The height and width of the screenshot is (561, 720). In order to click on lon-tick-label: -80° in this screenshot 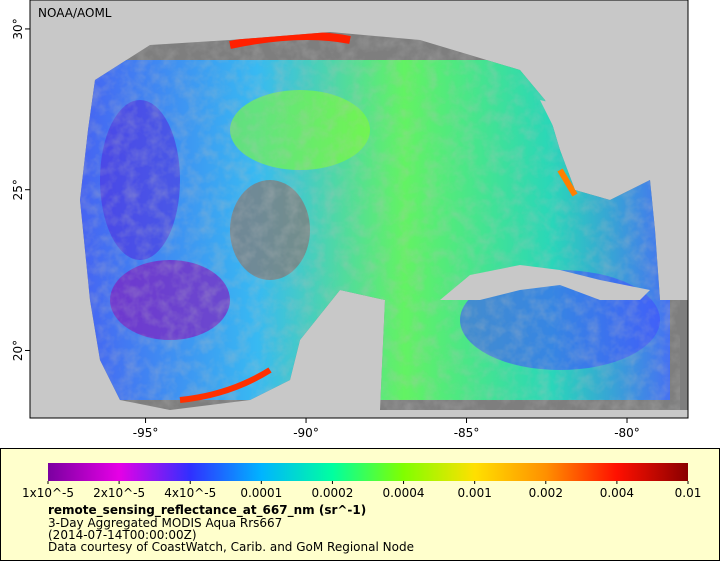, I will do `click(627, 433)`.